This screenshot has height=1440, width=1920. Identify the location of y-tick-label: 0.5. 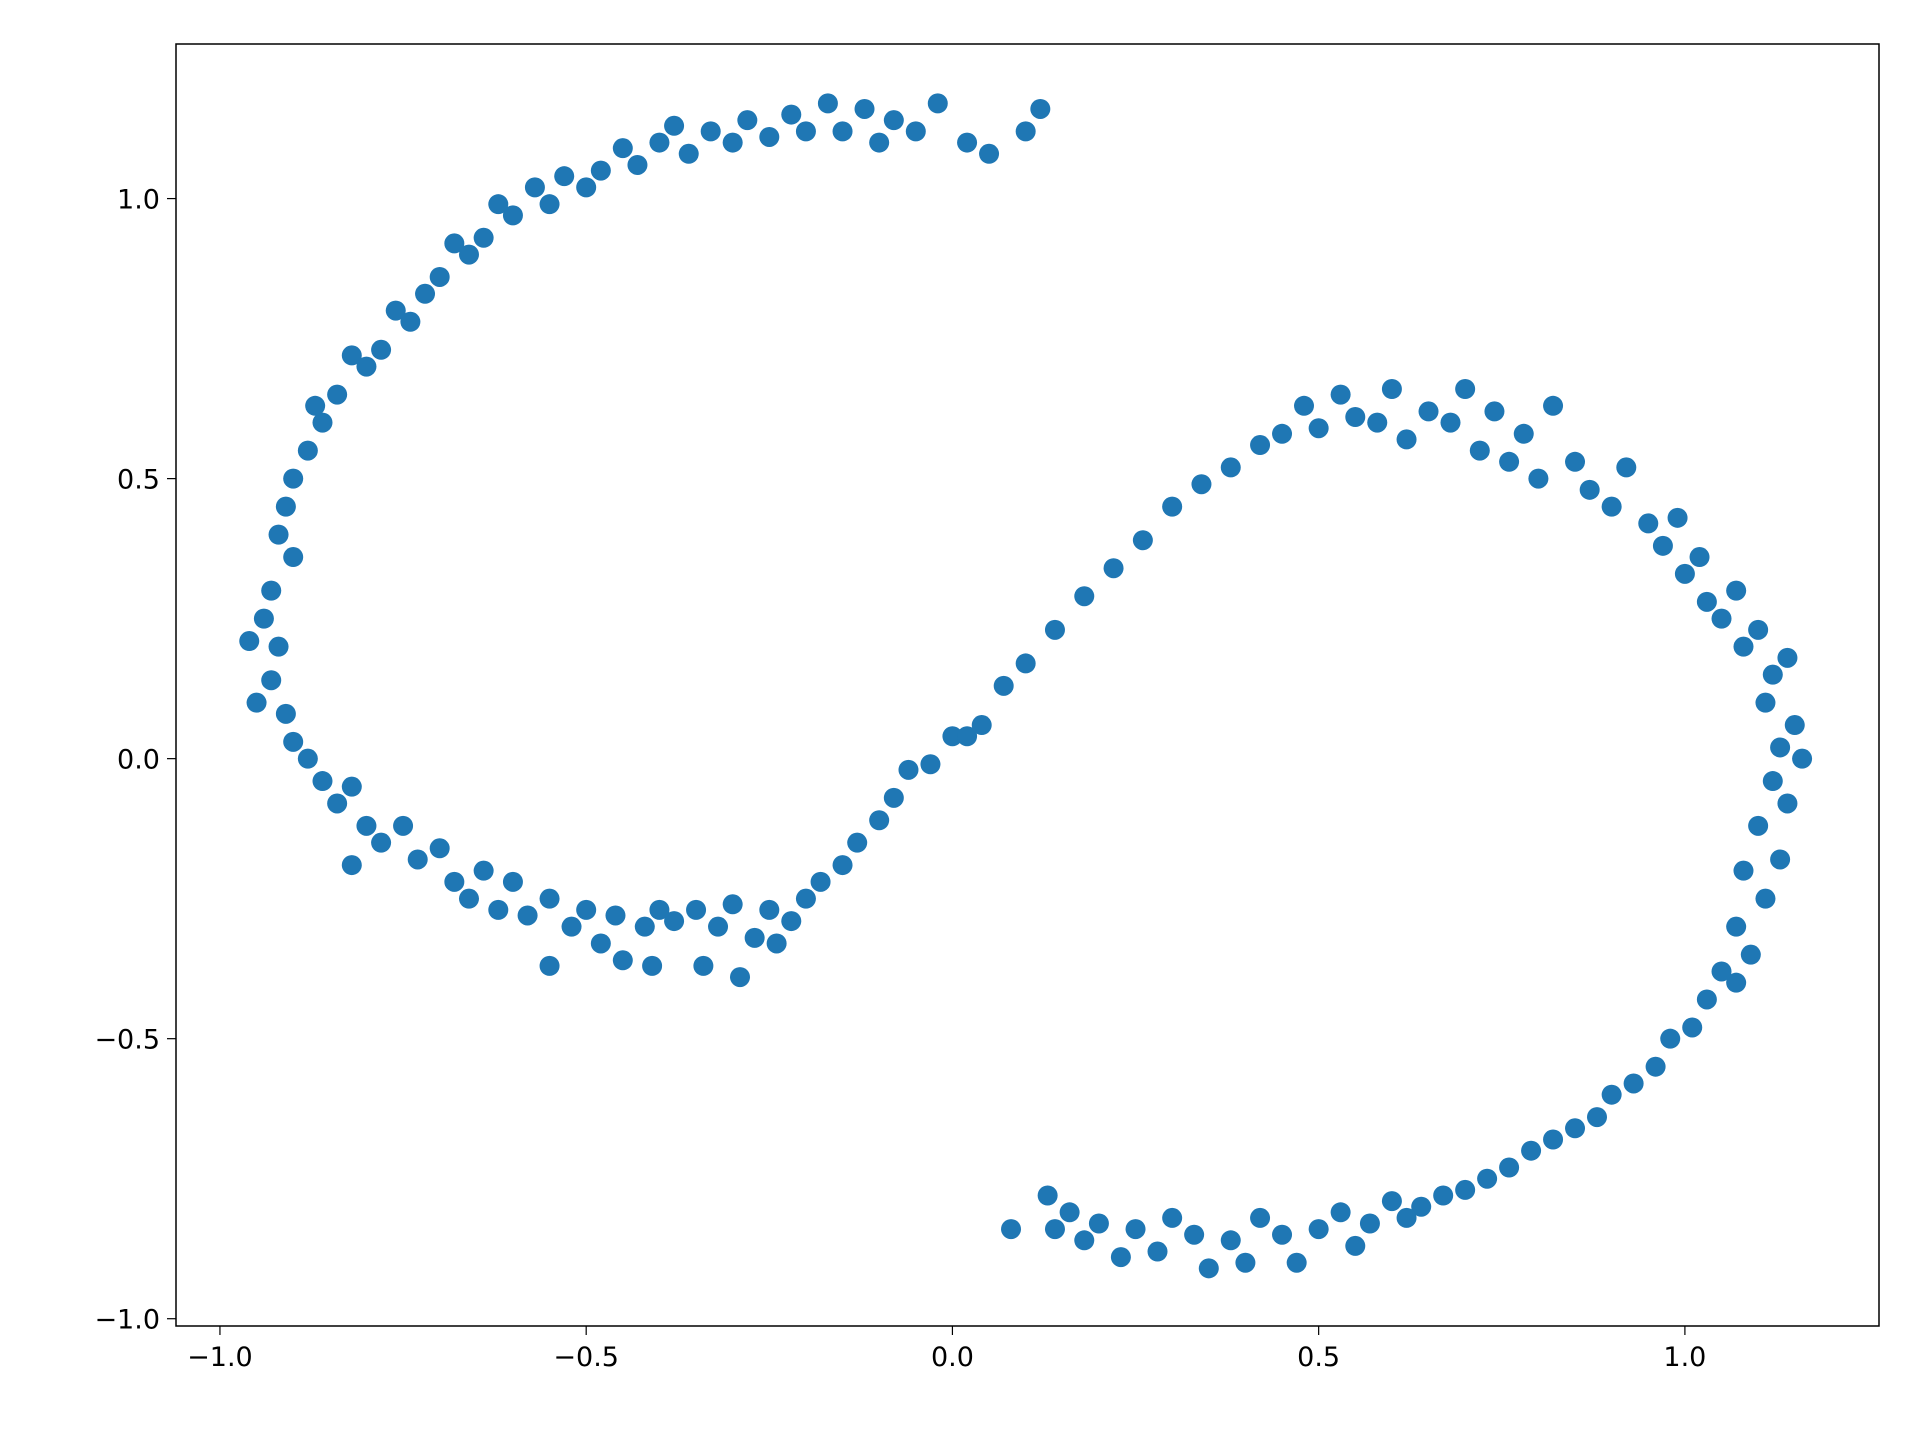
(138, 480).